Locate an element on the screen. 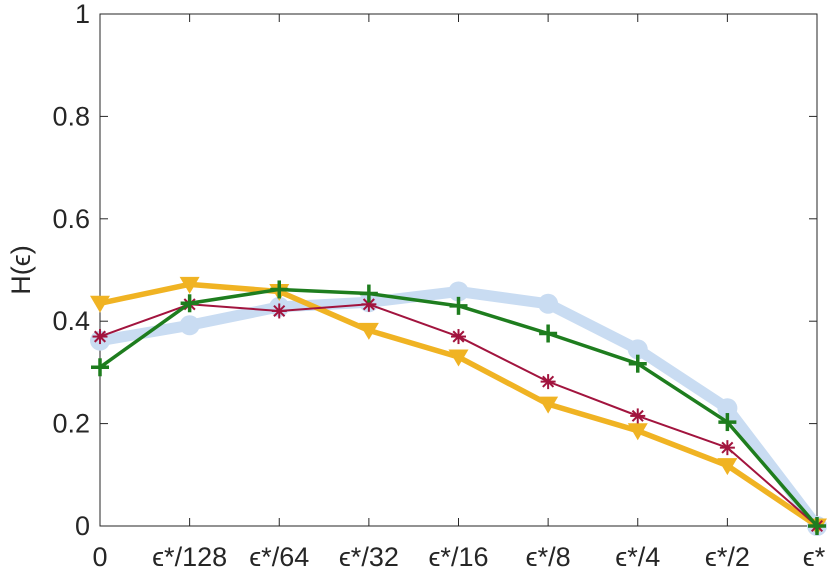  x-tick-label: ϵ*/64 is located at coordinates (279, 557).